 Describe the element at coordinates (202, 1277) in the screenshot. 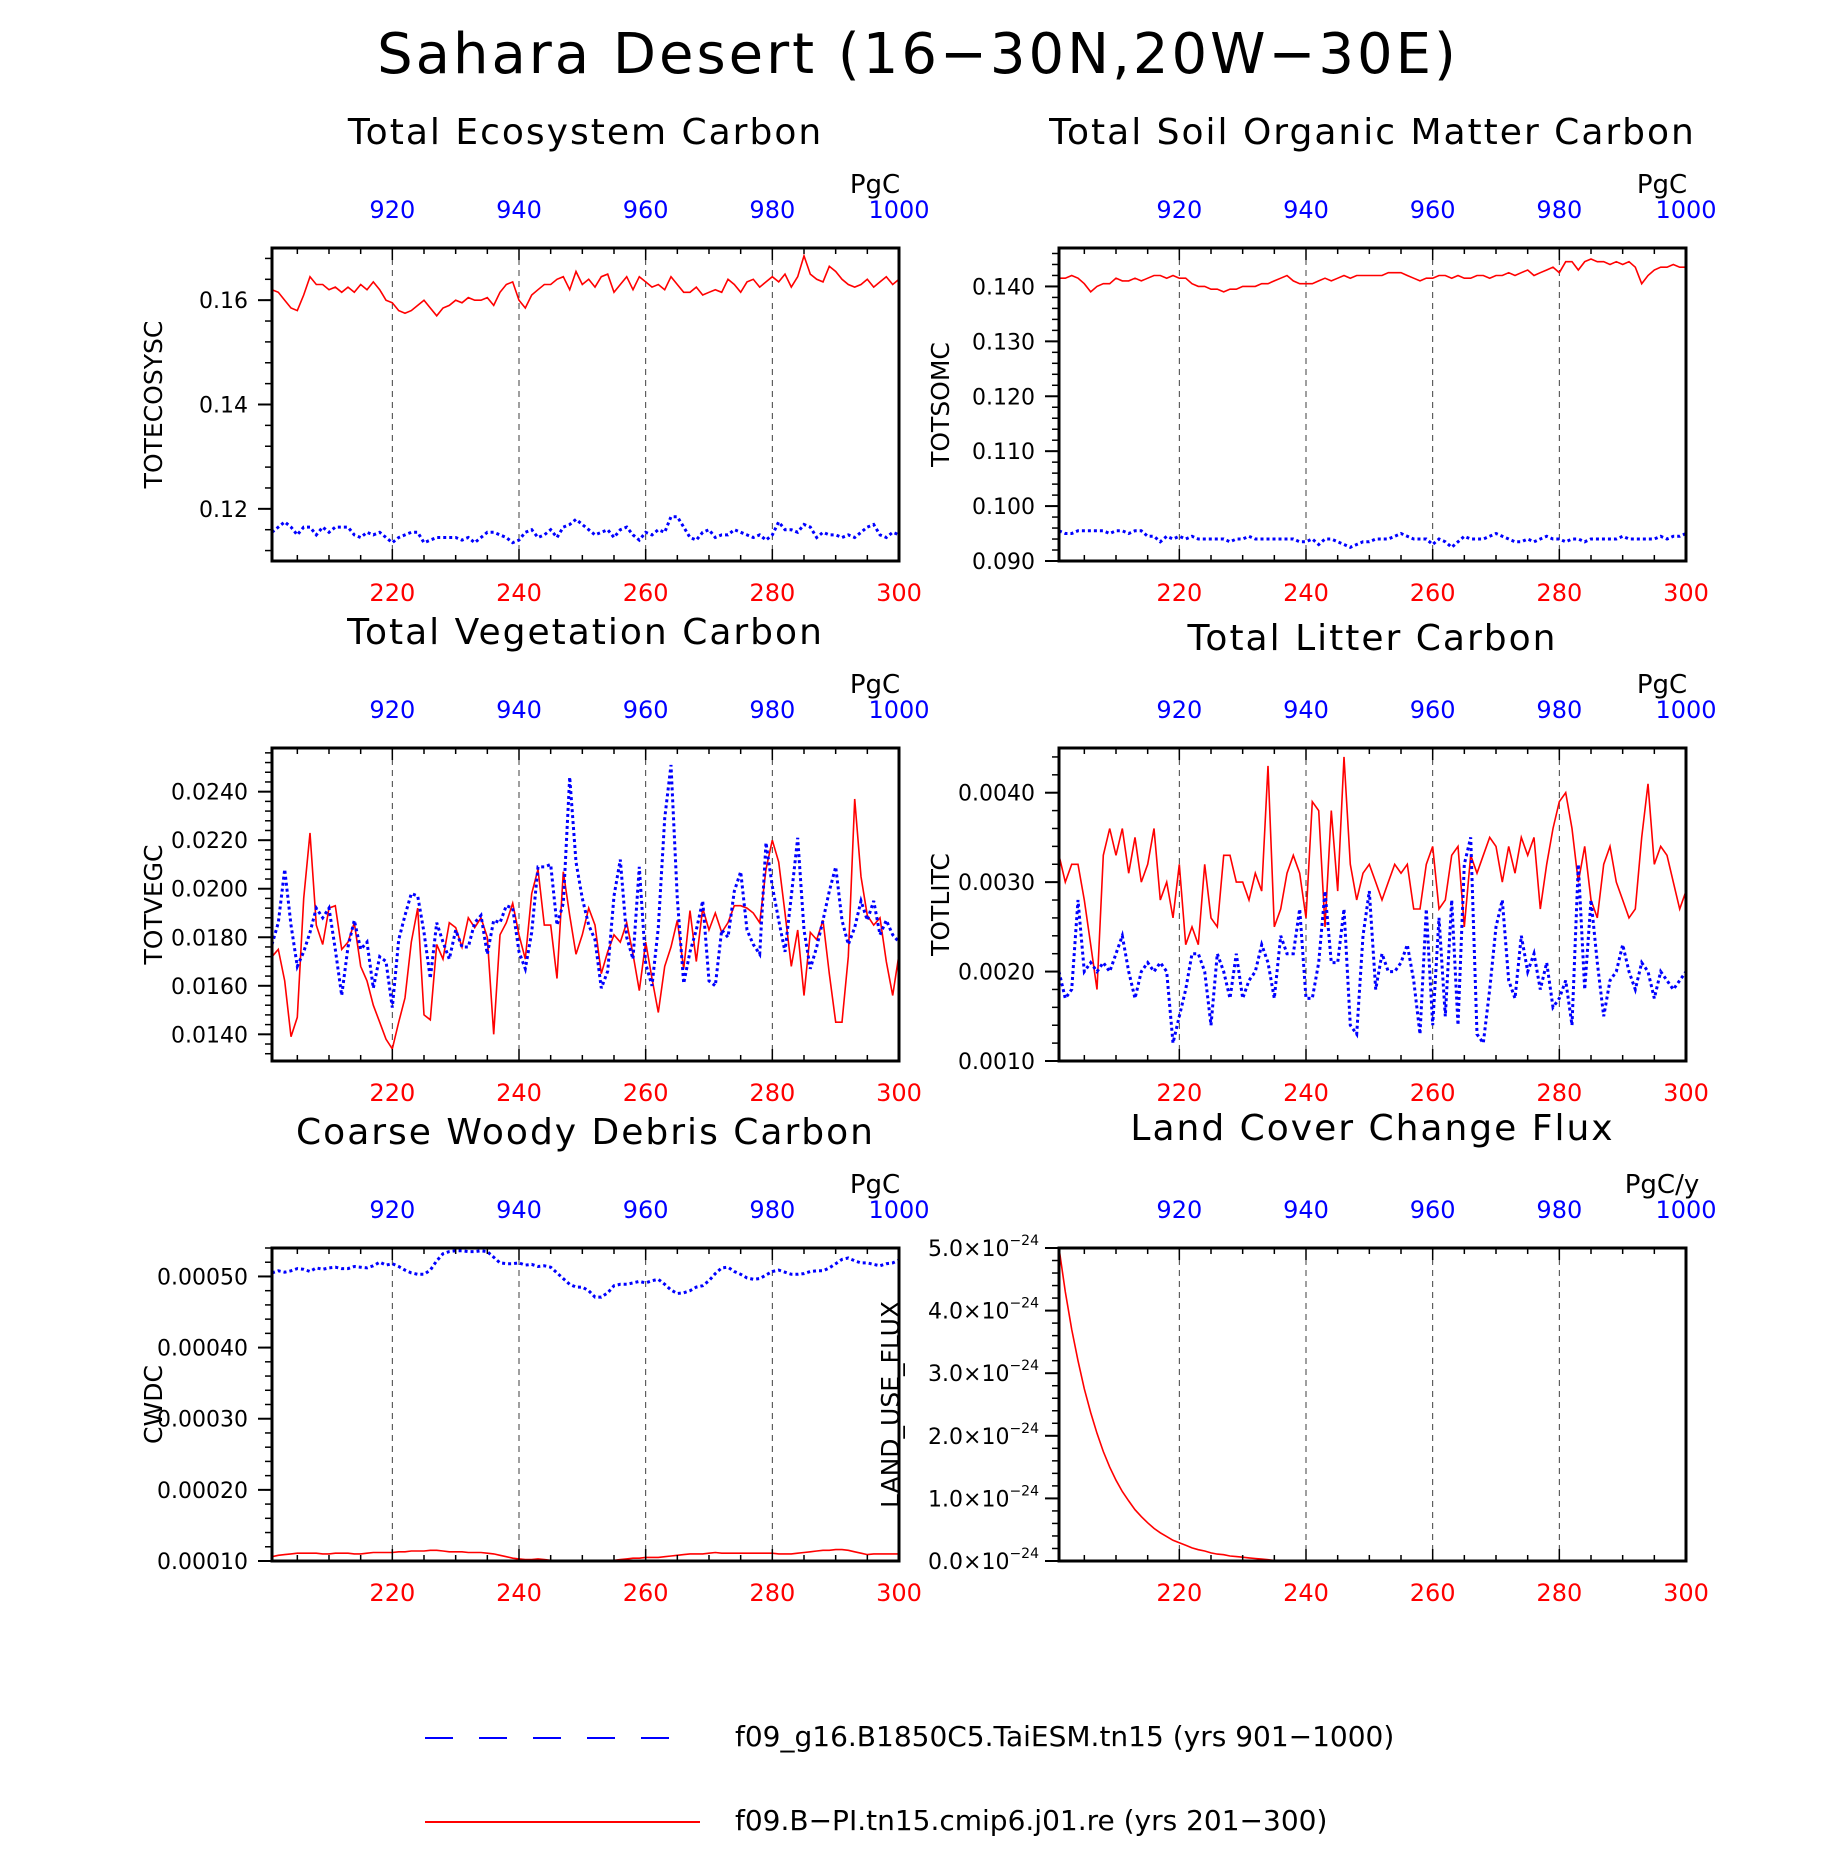

I see `y-tick-label: 0.00050` at that location.